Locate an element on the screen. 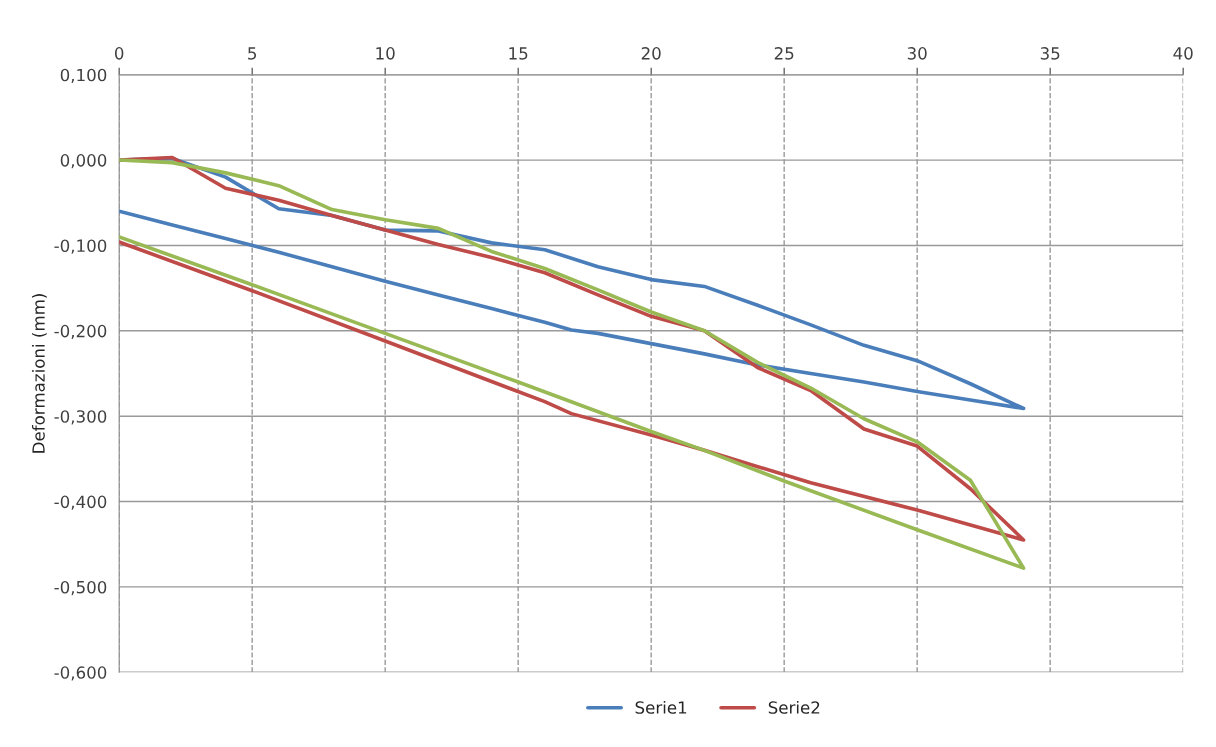  y-tick-label: -0,500 is located at coordinates (80, 588).